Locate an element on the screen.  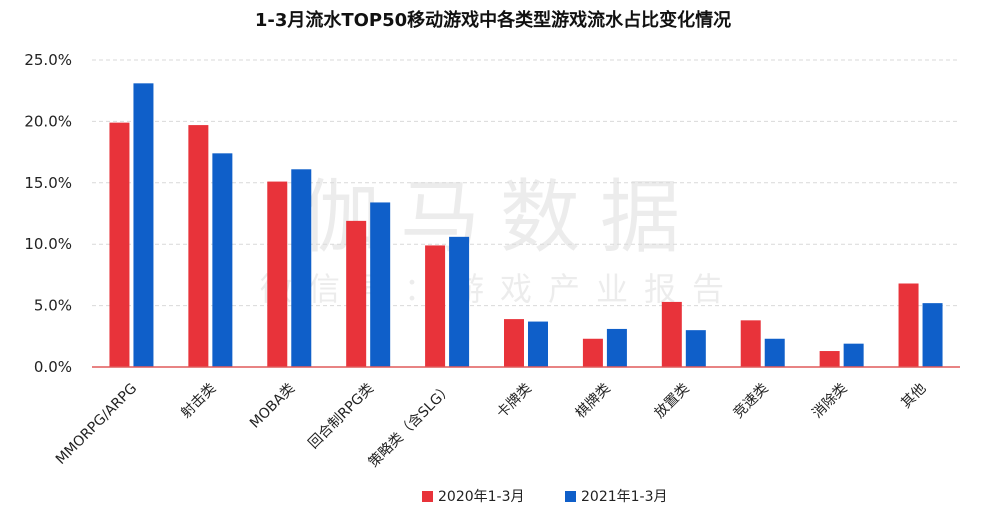
chart-title: 1-3月流水TOP50移动游戏中各类型游戏流水占比变化情况 is located at coordinates (493, 20).